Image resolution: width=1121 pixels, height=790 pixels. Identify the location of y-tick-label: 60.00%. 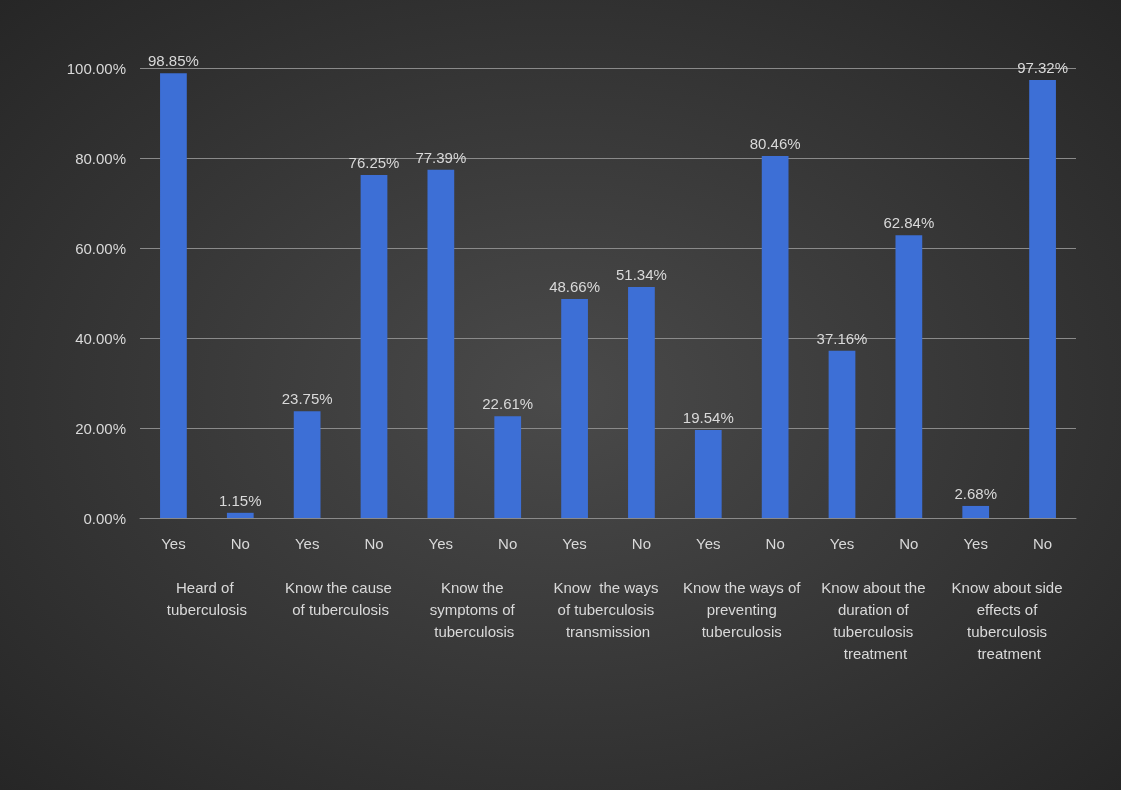
(100, 248).